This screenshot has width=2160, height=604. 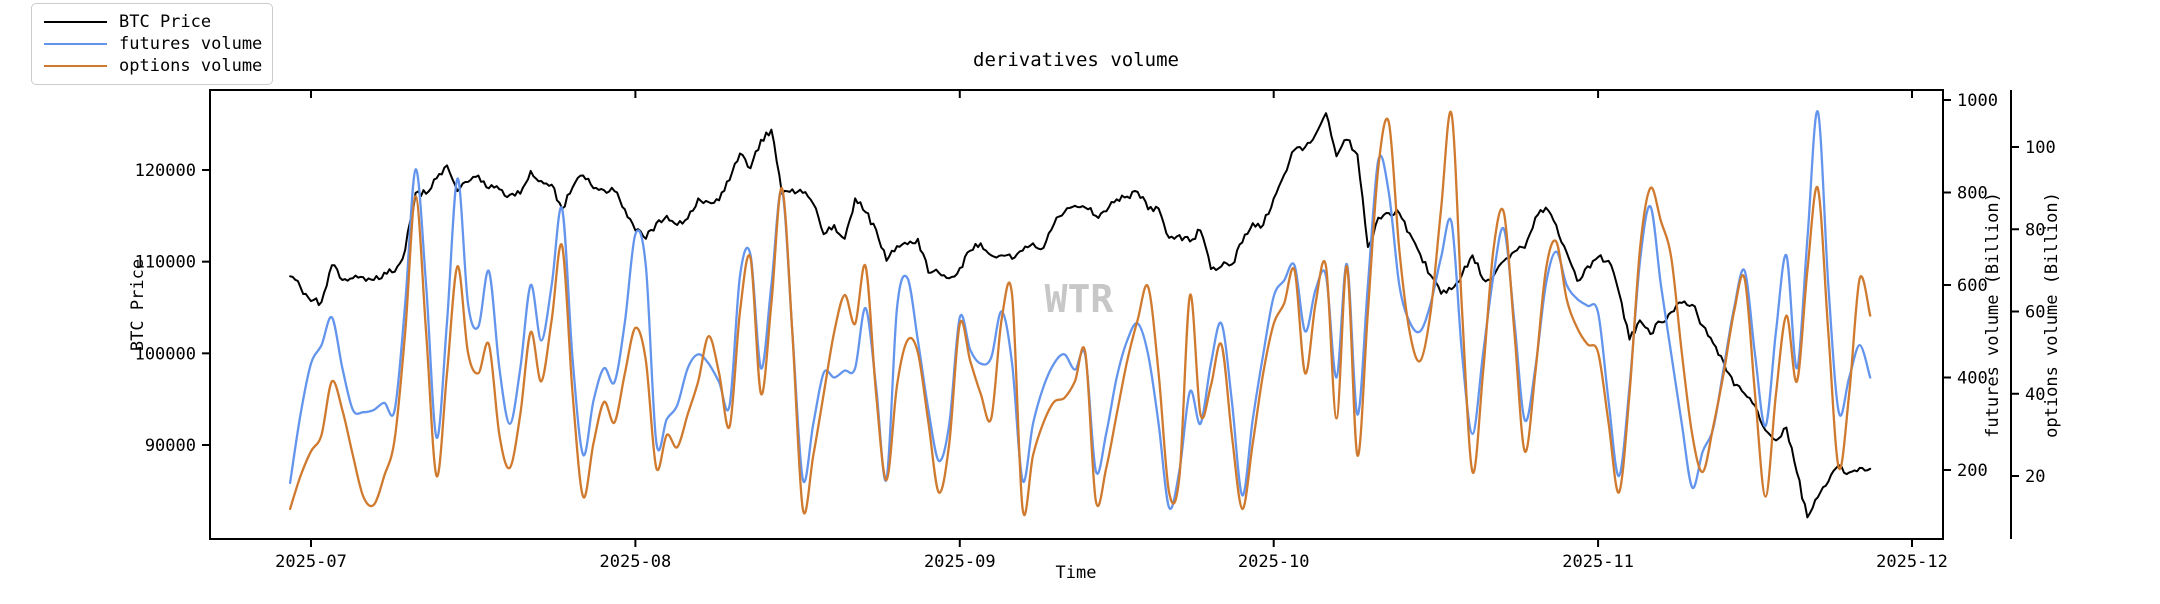 What do you see at coordinates (170, 446) in the screenshot?
I see `price-tick-label: 90000` at bounding box center [170, 446].